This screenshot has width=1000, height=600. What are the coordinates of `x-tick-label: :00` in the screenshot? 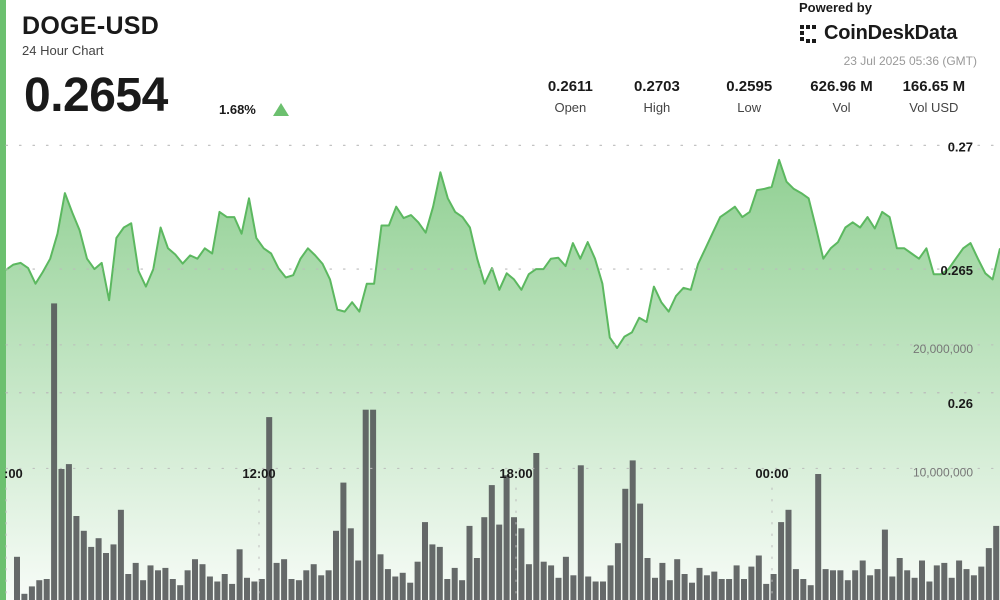 It's located at (13, 473).